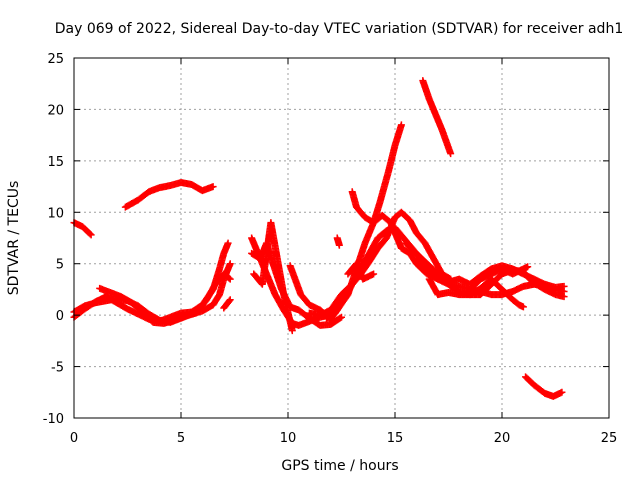 The height and width of the screenshot is (480, 640). What do you see at coordinates (339, 466) in the screenshot?
I see `x-axis-label: GPS time / hours` at bounding box center [339, 466].